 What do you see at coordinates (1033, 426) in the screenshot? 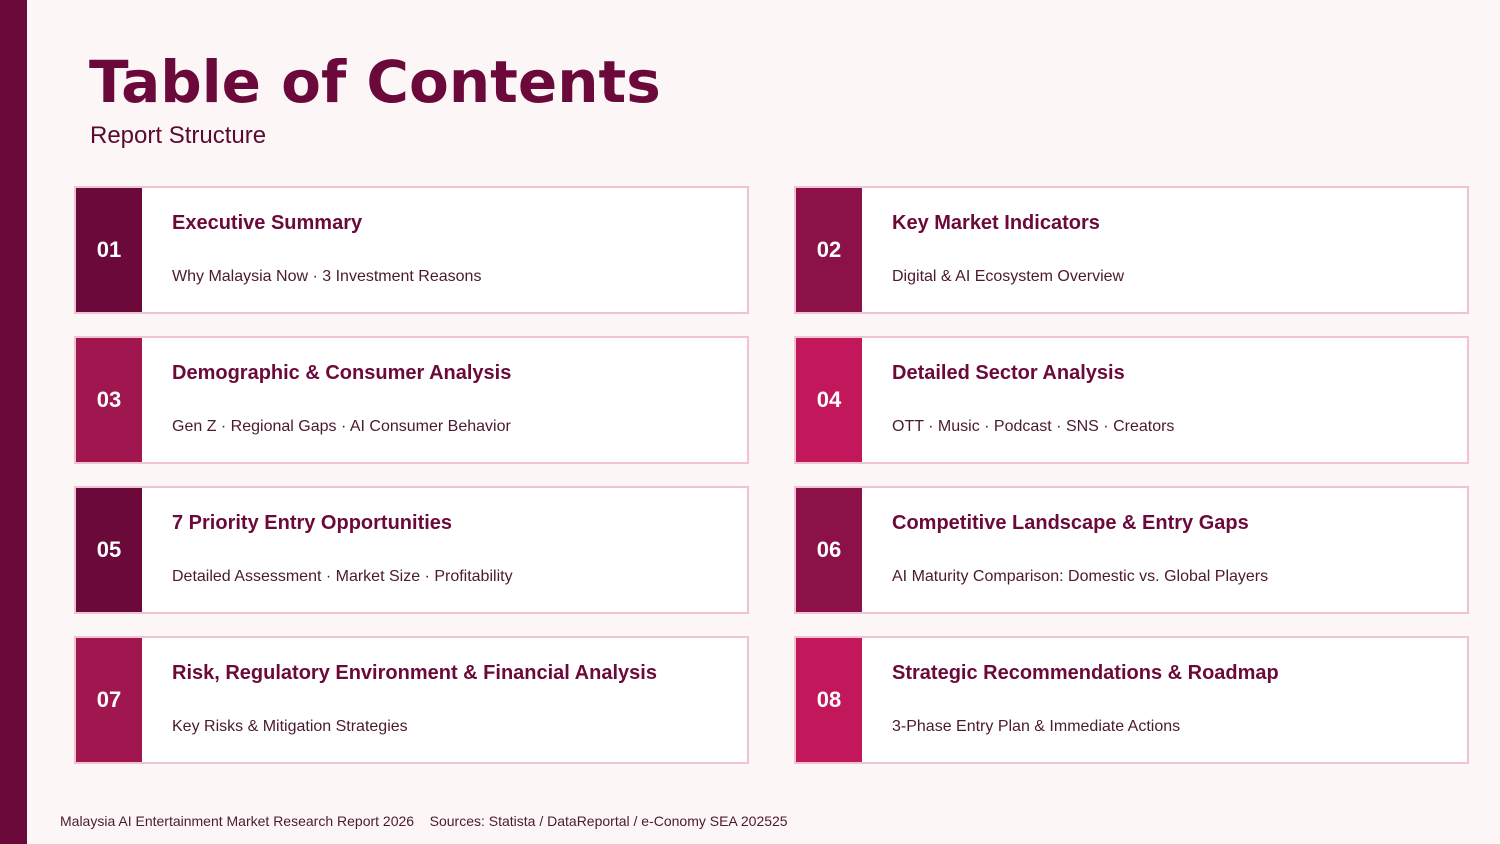
I see `item-subtitle: OTT · Music · Podcast · SNS · Creators` at bounding box center [1033, 426].